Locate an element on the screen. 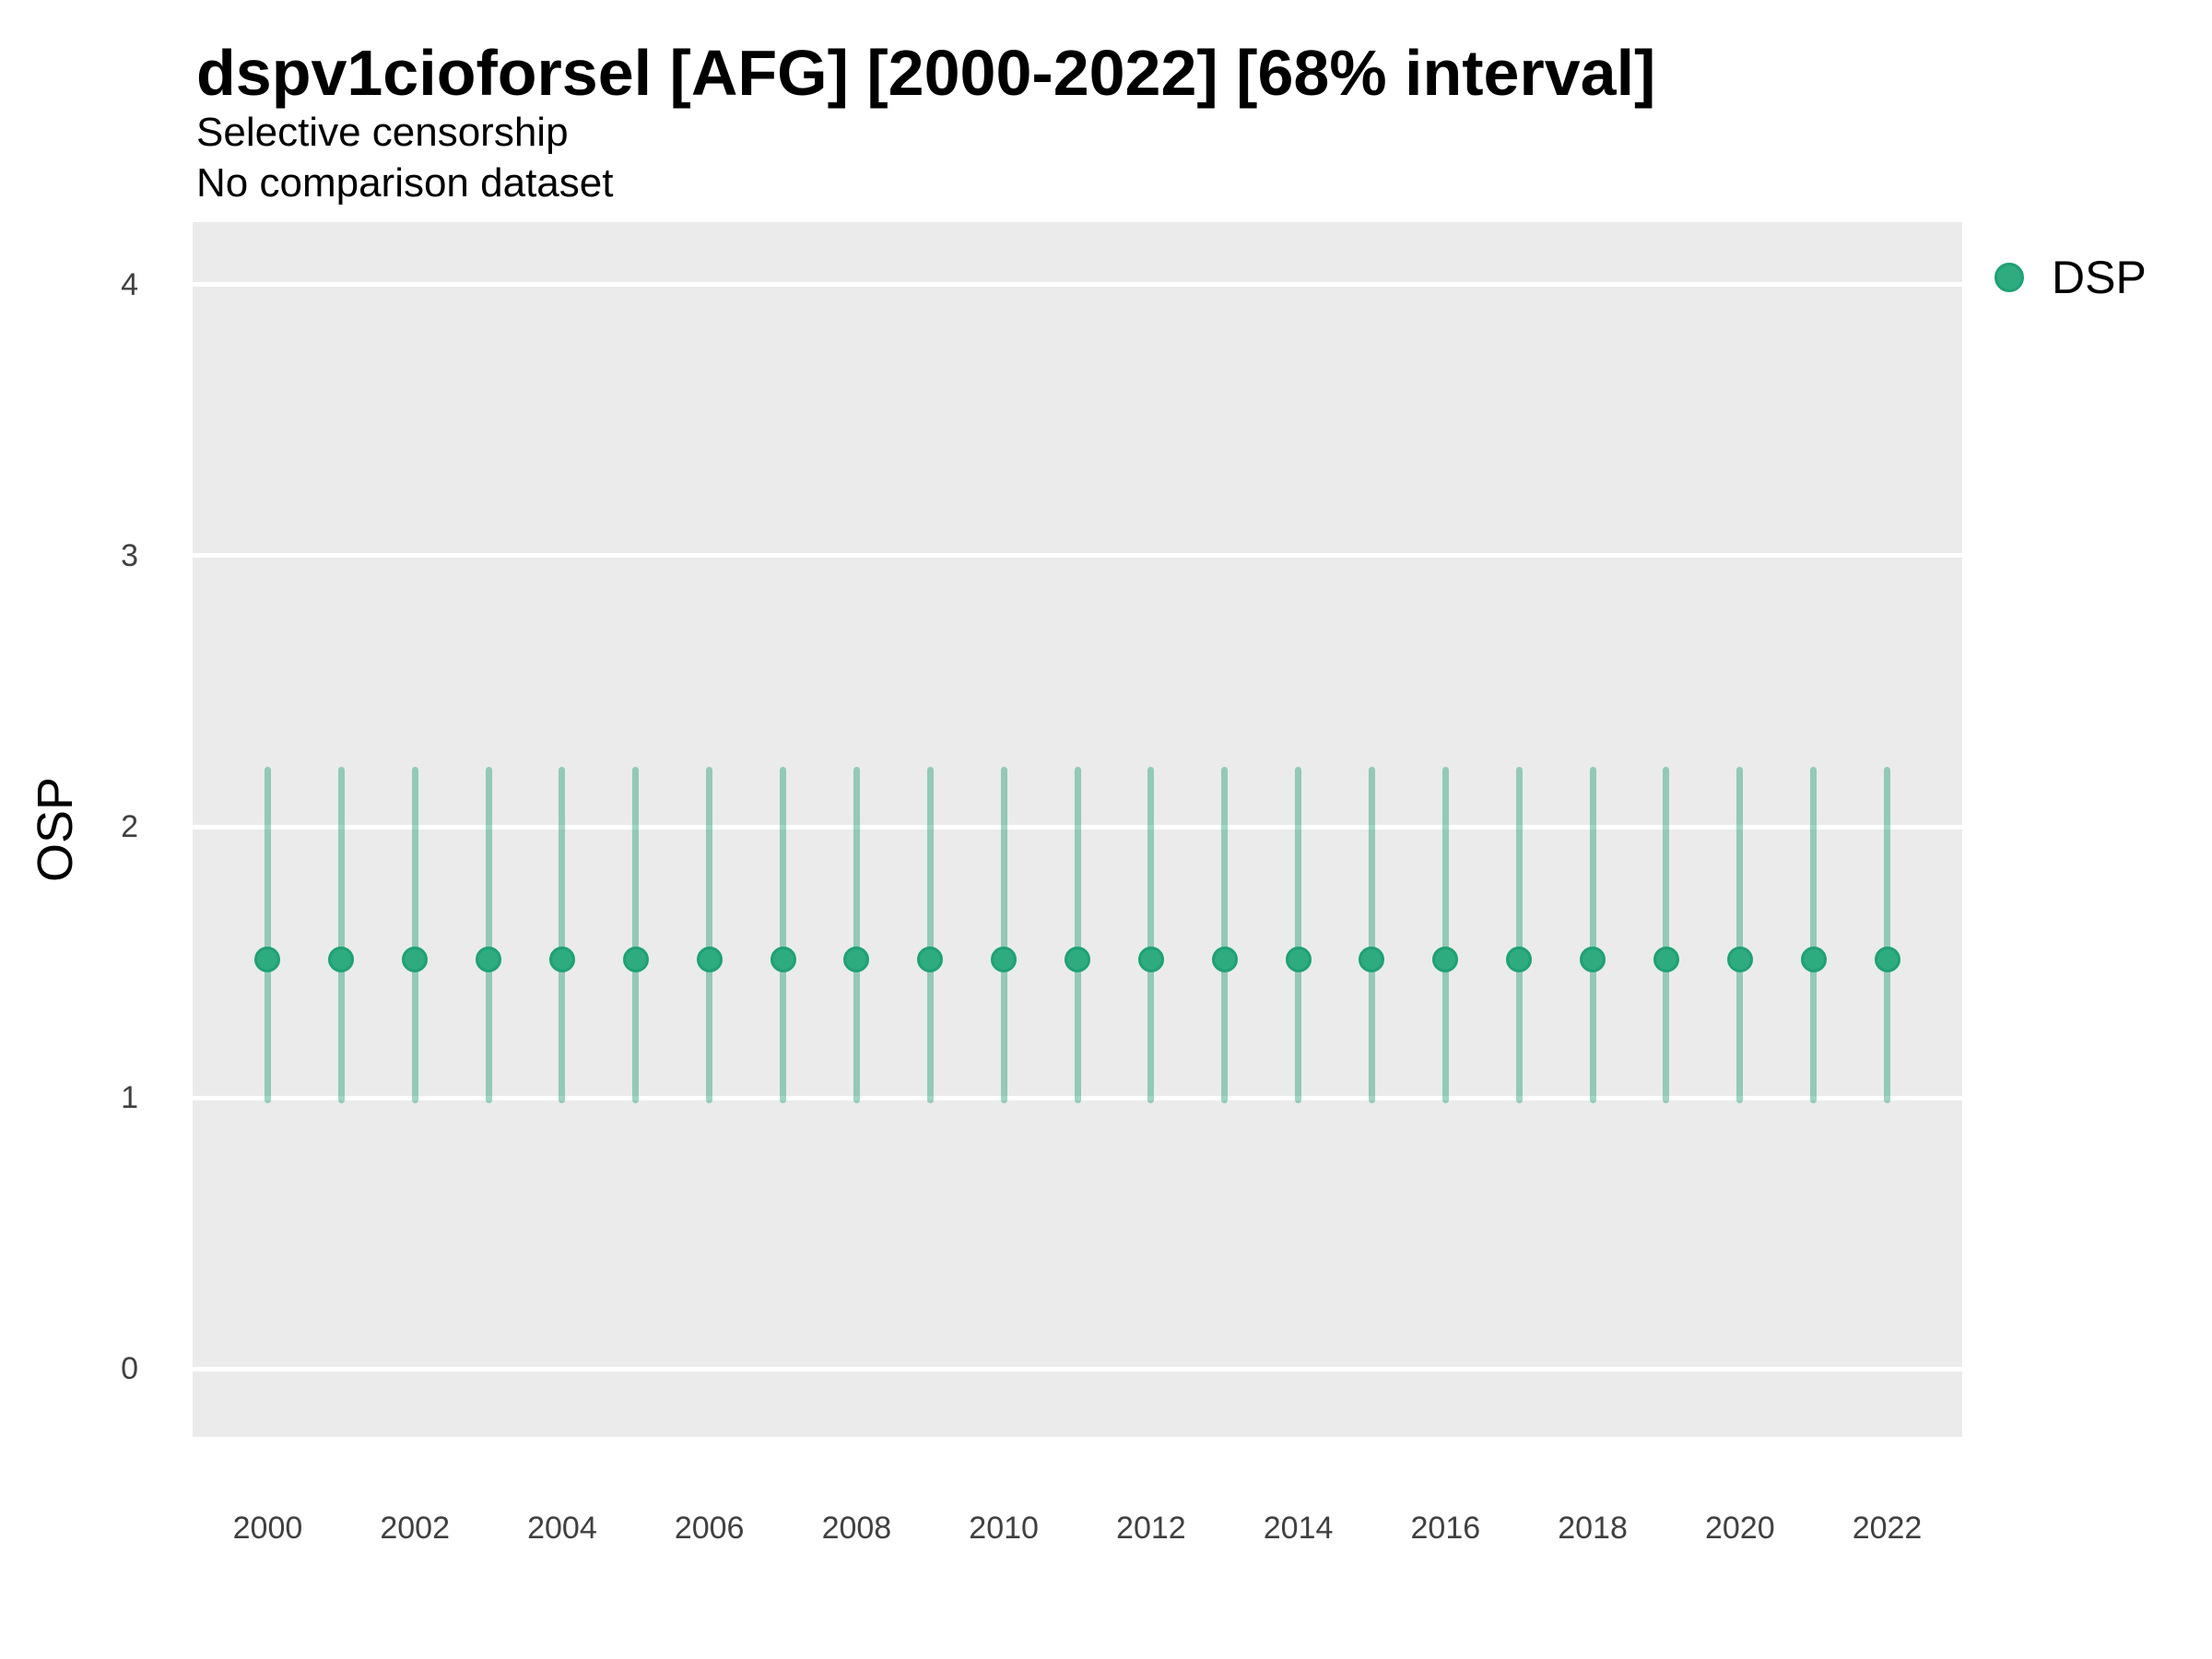 The width and height of the screenshot is (2212, 1659). data-point-2011 is located at coordinates (1077, 960).